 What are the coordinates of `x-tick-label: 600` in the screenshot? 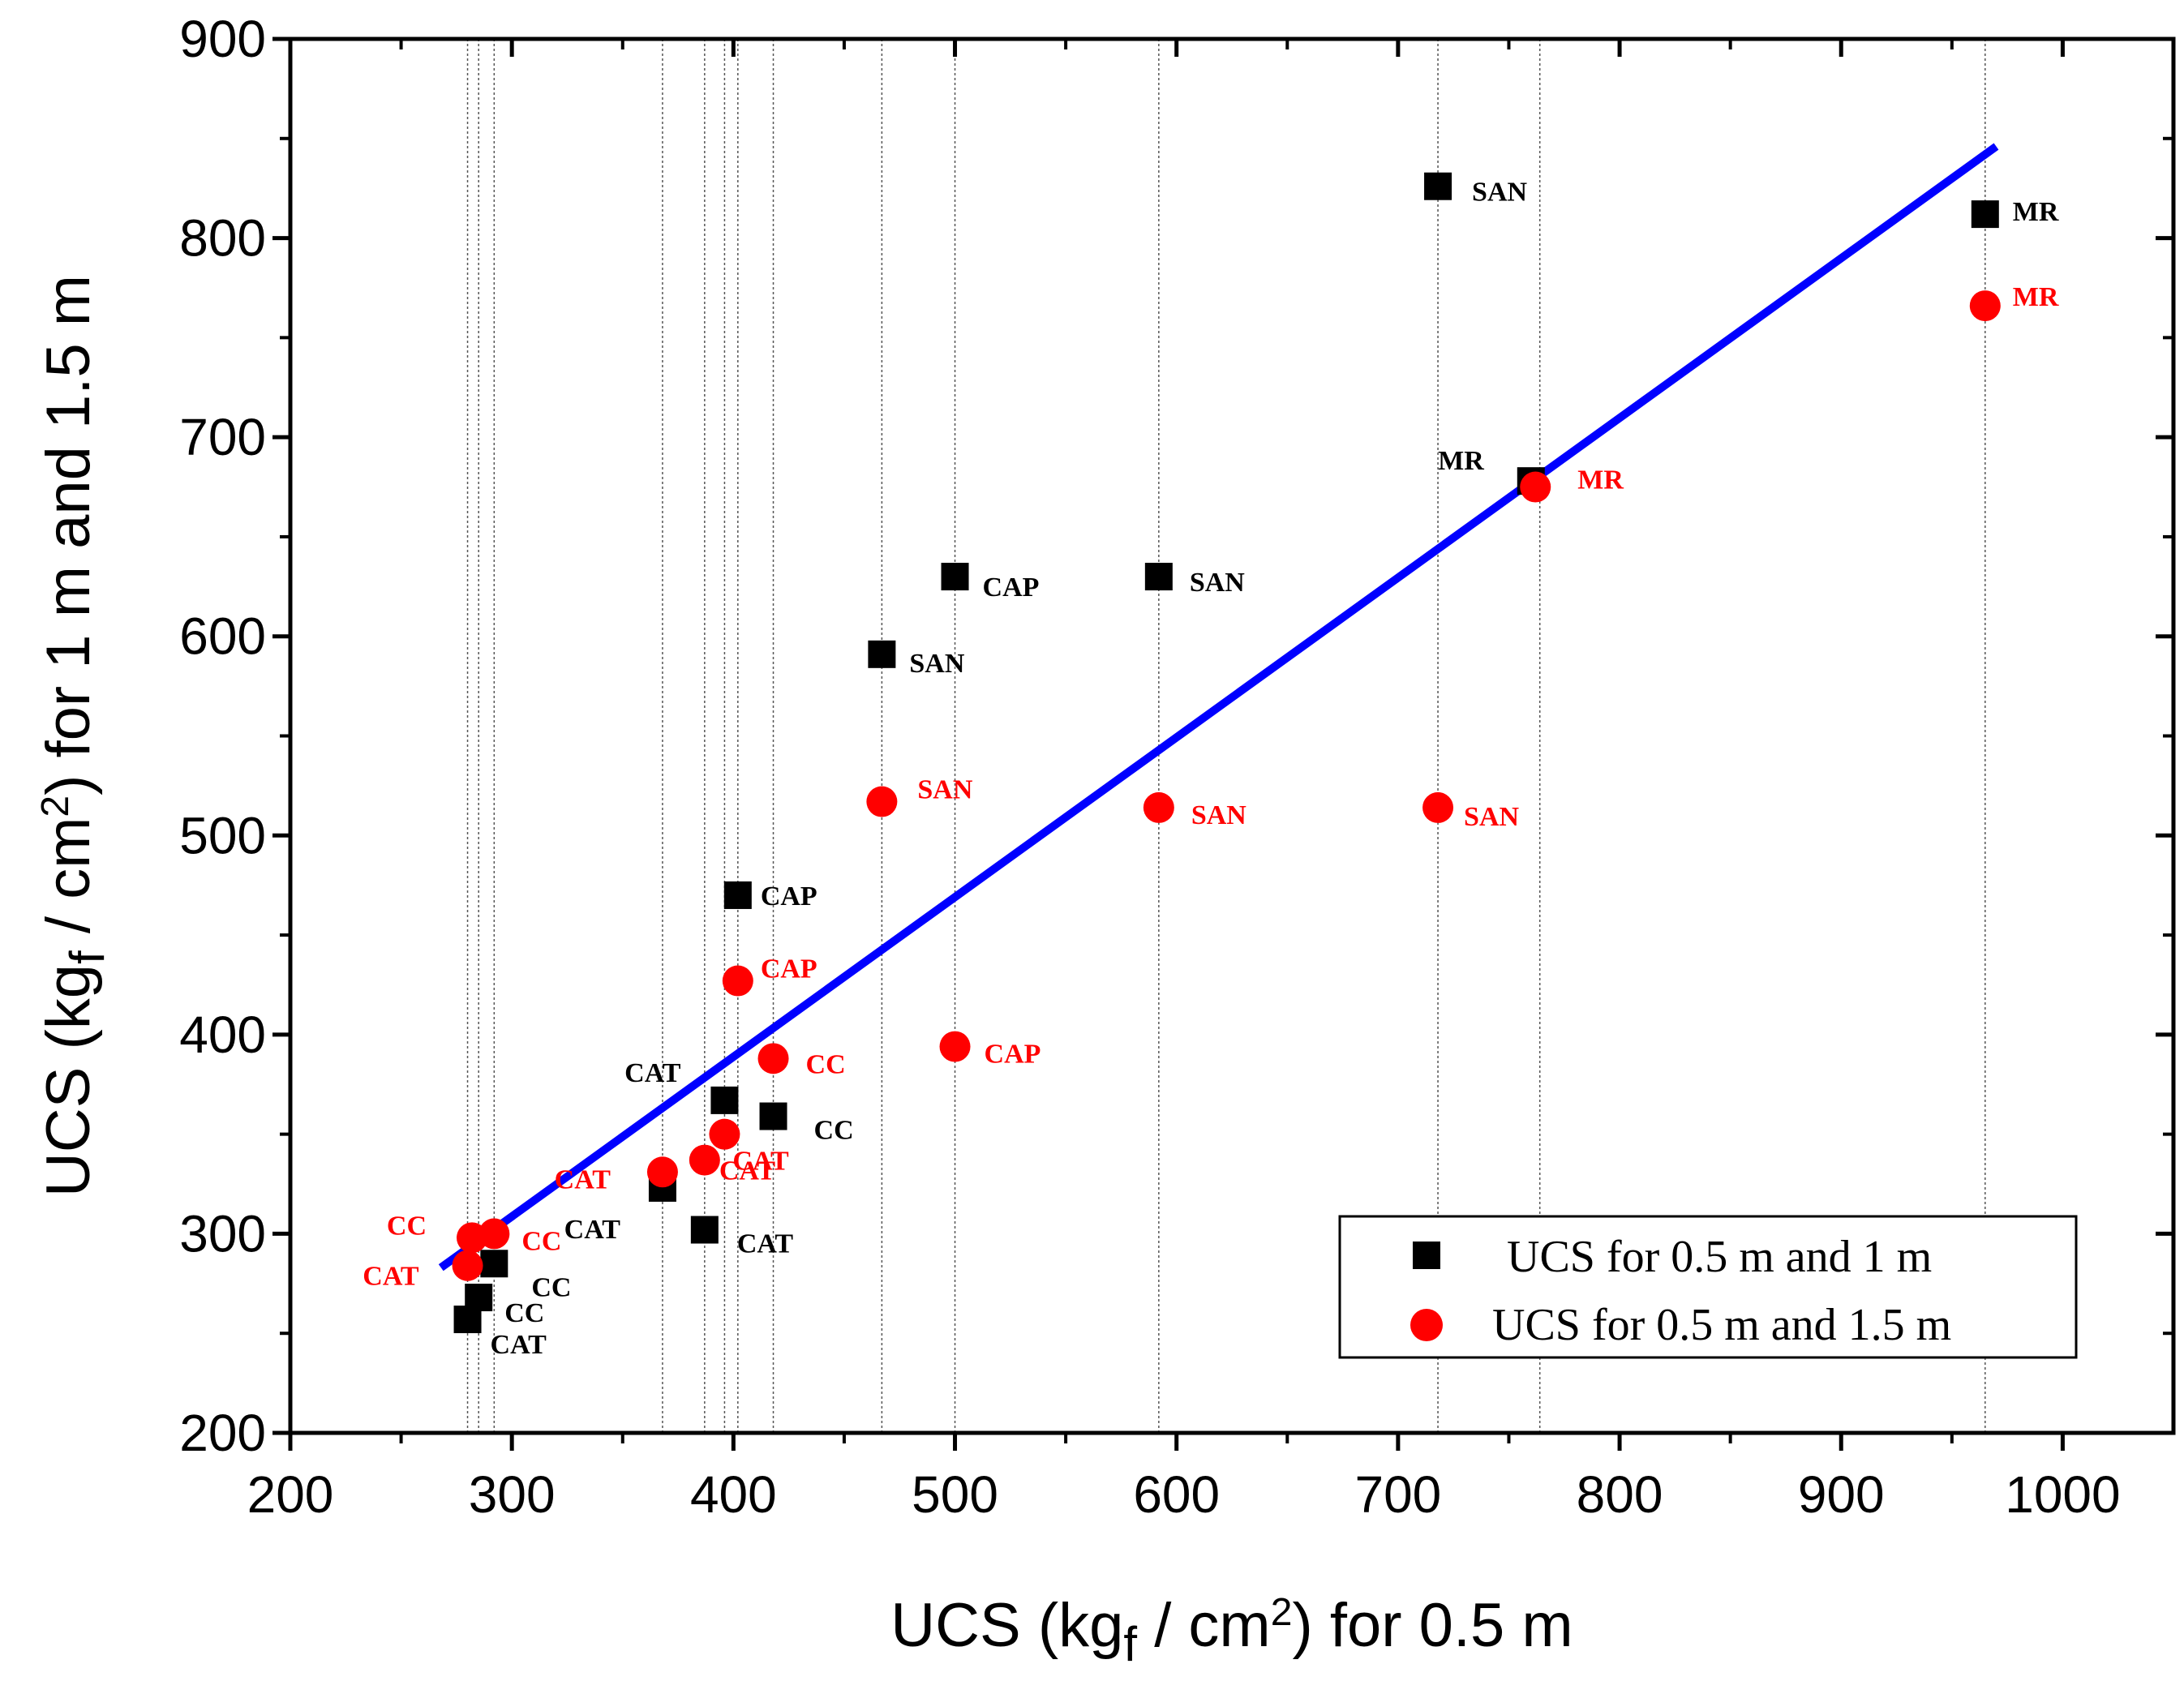 It's located at (1176, 1495).